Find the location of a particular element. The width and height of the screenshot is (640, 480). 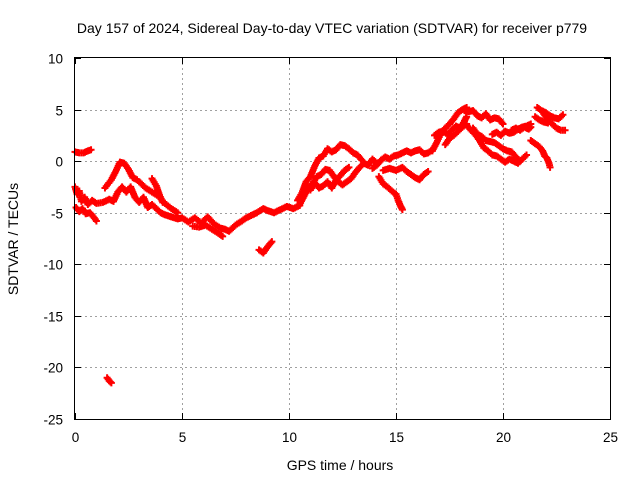

y-tick-label: 10 is located at coordinates (55, 59).